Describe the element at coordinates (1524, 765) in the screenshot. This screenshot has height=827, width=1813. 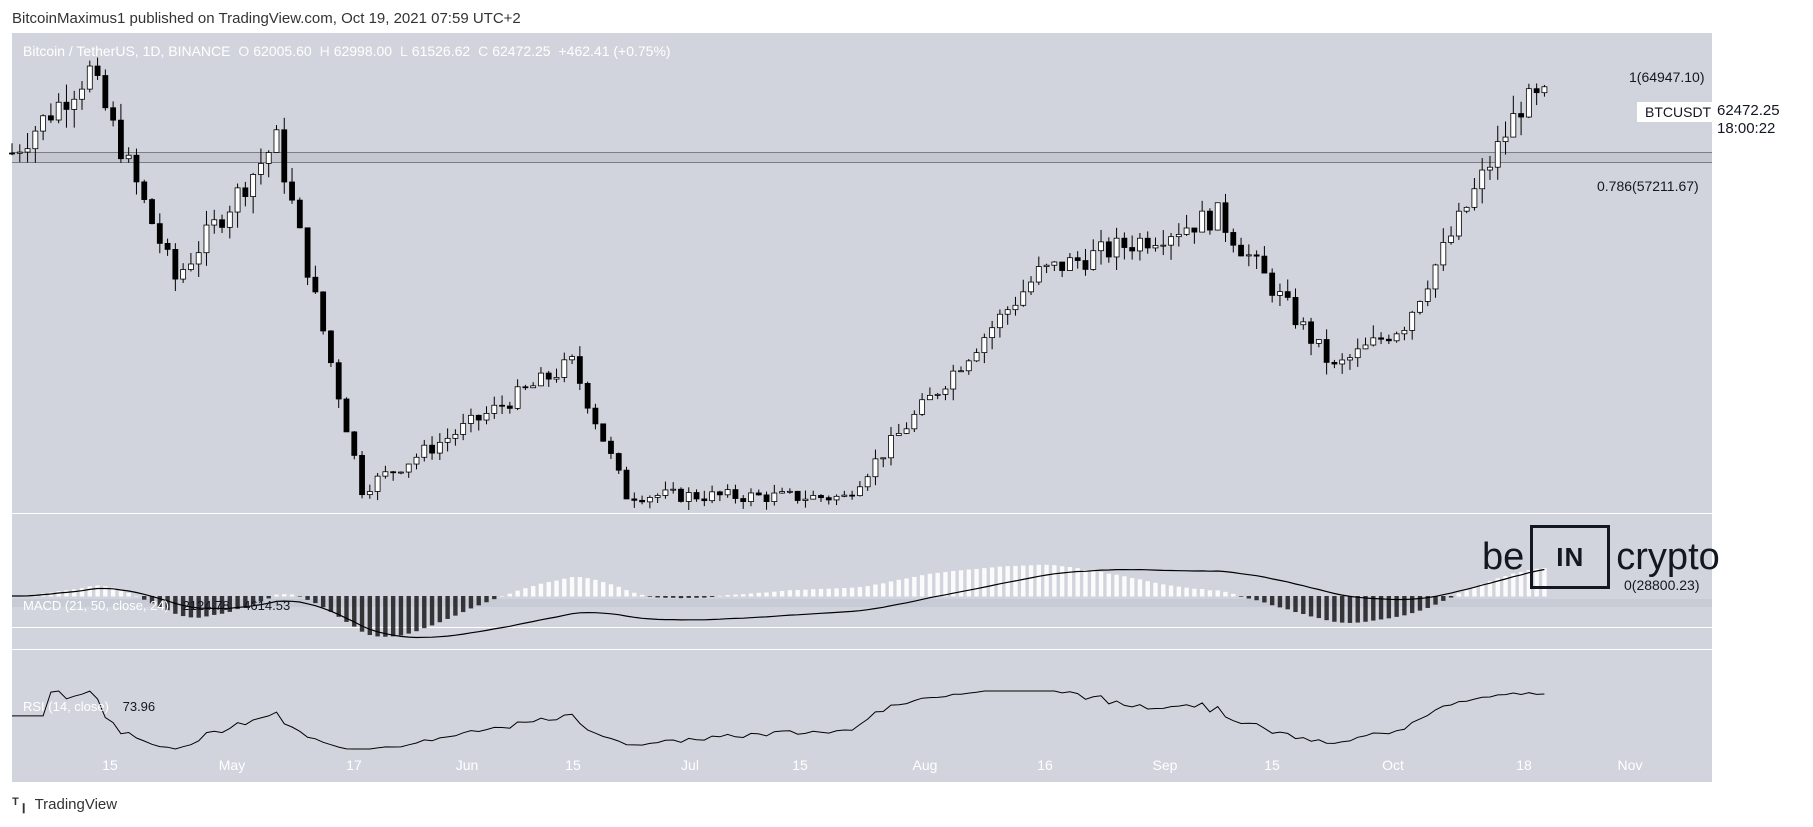
I see `x-tick: 18` at that location.